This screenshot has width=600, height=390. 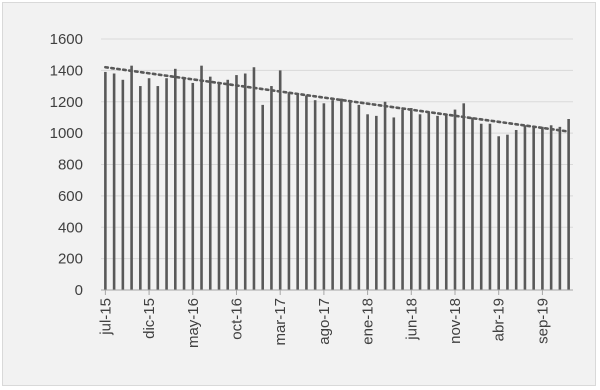 I want to click on y-tick-label: 800, so click(x=70, y=165).